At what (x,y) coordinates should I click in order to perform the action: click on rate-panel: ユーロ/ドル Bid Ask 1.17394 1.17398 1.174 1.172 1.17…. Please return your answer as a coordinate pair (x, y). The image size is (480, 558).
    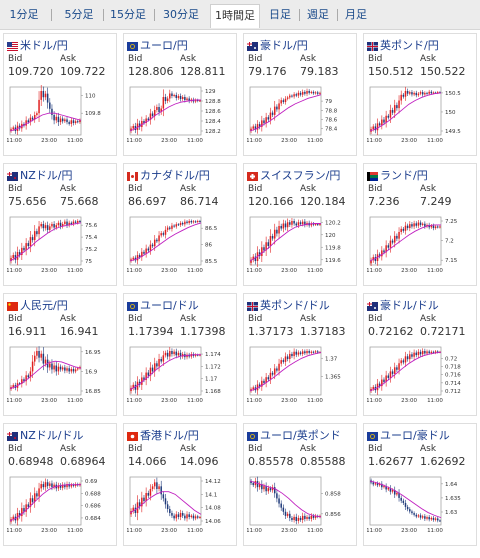
    Looking at the image, I should click on (180, 354).